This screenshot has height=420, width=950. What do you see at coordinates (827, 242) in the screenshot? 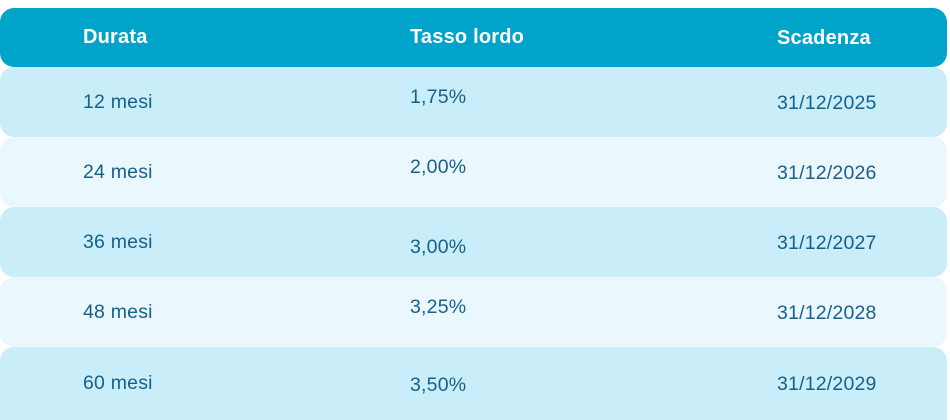
I see `cell-scadenza: 31/12/2027` at bounding box center [827, 242].